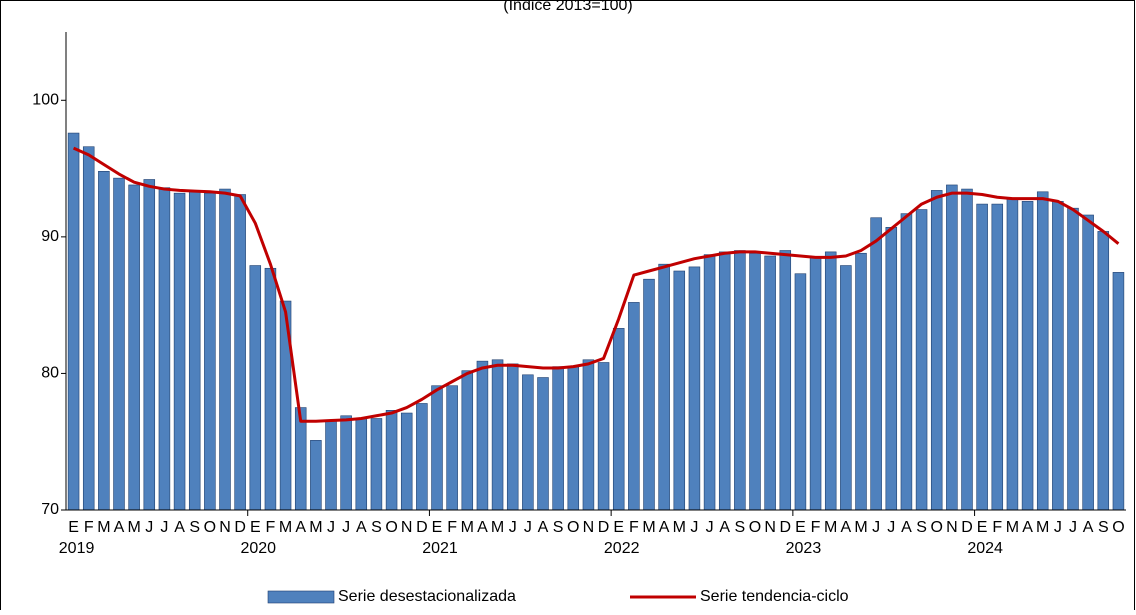  Describe the element at coordinates (622, 548) in the screenshot. I see `year-label: 2022` at that location.